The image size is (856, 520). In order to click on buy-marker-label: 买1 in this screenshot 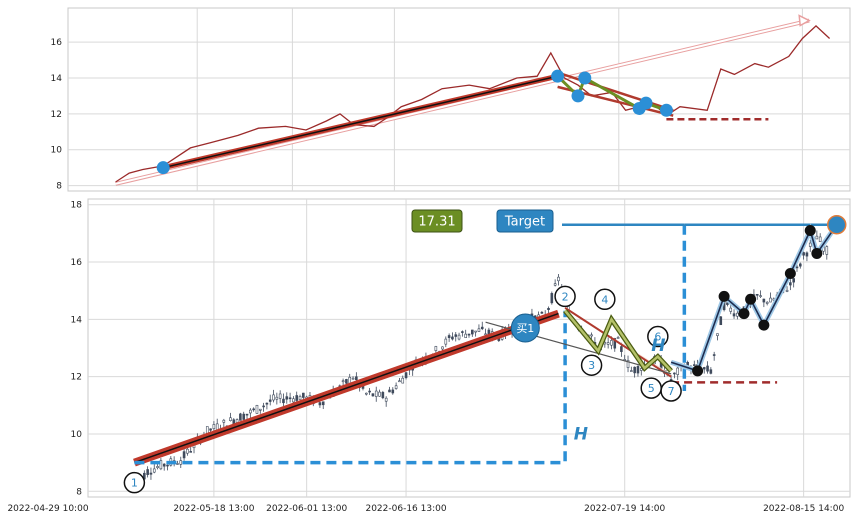, I will do `click(525, 328)`.